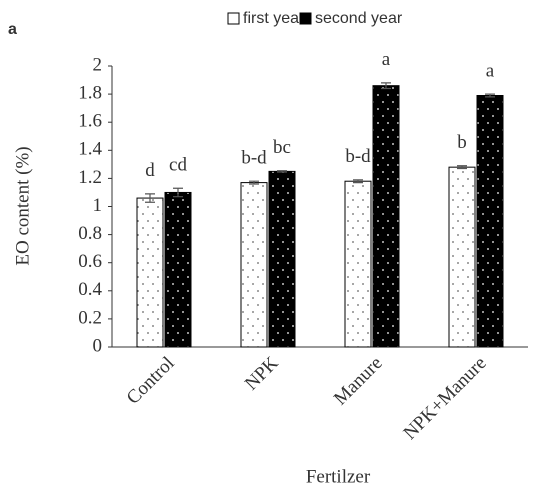  I want to click on y-tick-label: 2, so click(98, 64).